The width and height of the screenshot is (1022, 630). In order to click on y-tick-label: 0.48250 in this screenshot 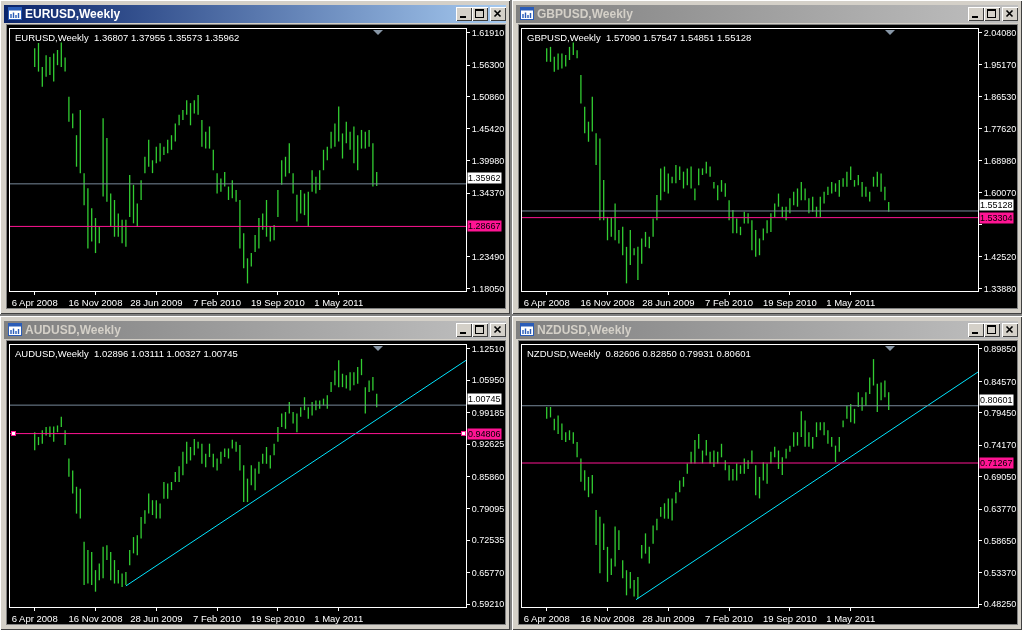, I will do `click(1000, 604)`.